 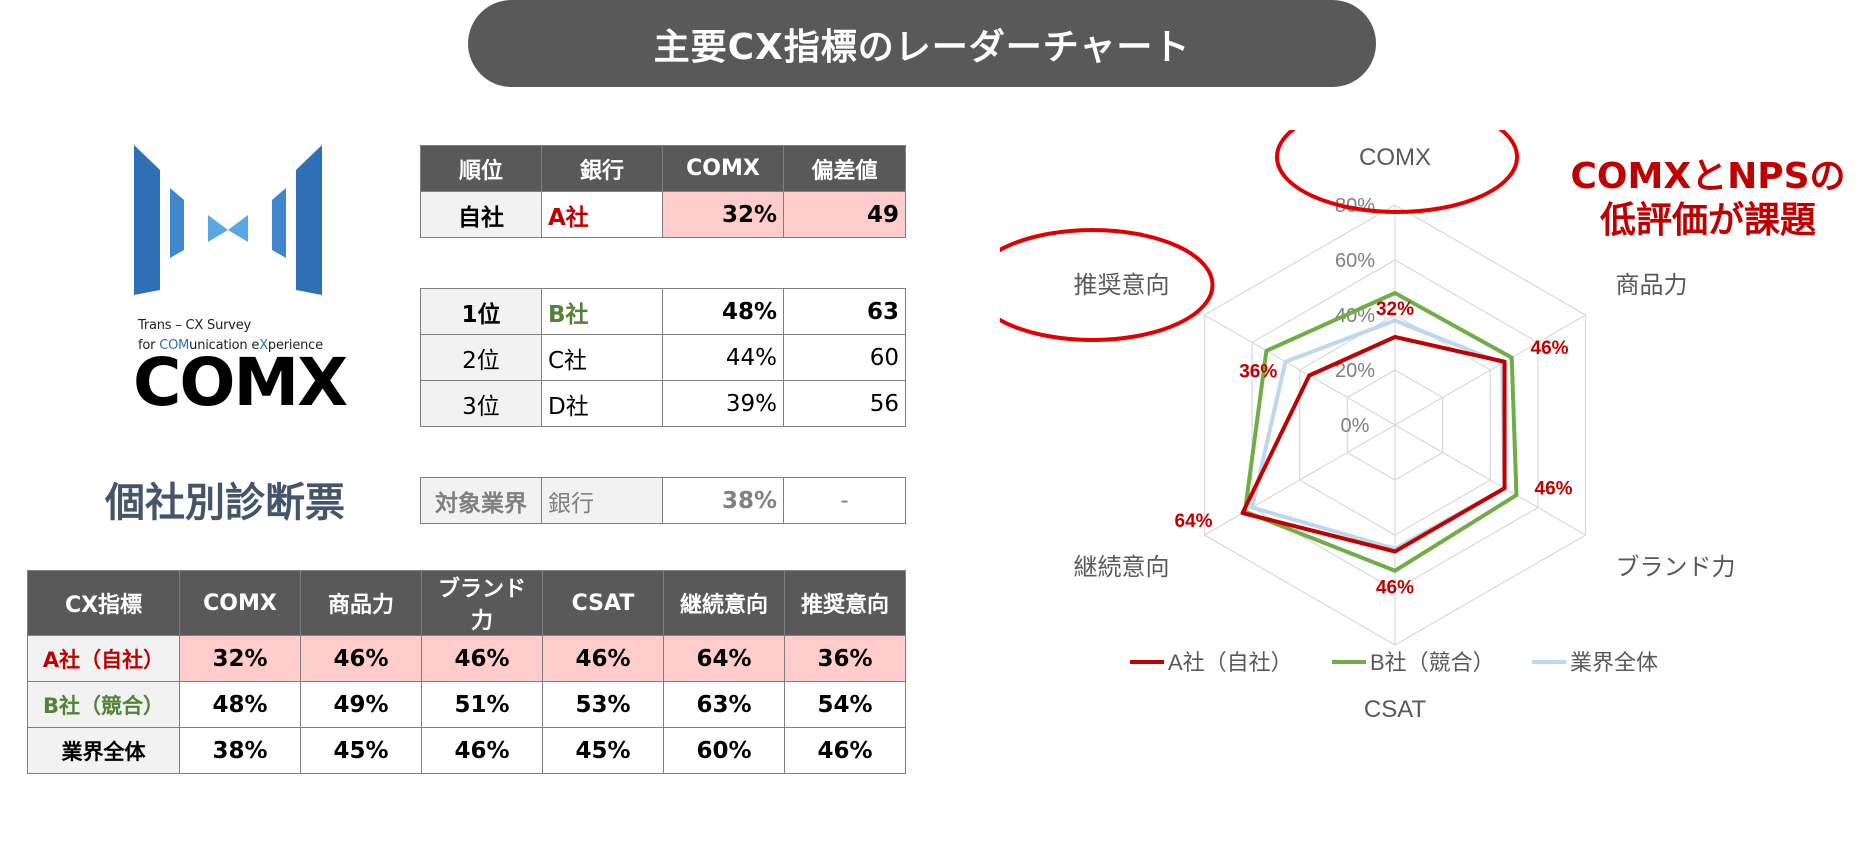 What do you see at coordinates (724, 704) in the screenshot?
I see `value-cell: 63%` at bounding box center [724, 704].